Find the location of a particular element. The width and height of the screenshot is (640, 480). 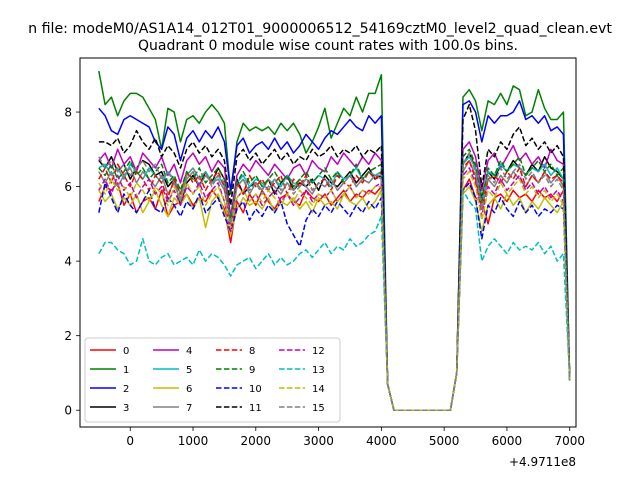

x-tick-label: 4000 is located at coordinates (381, 441).